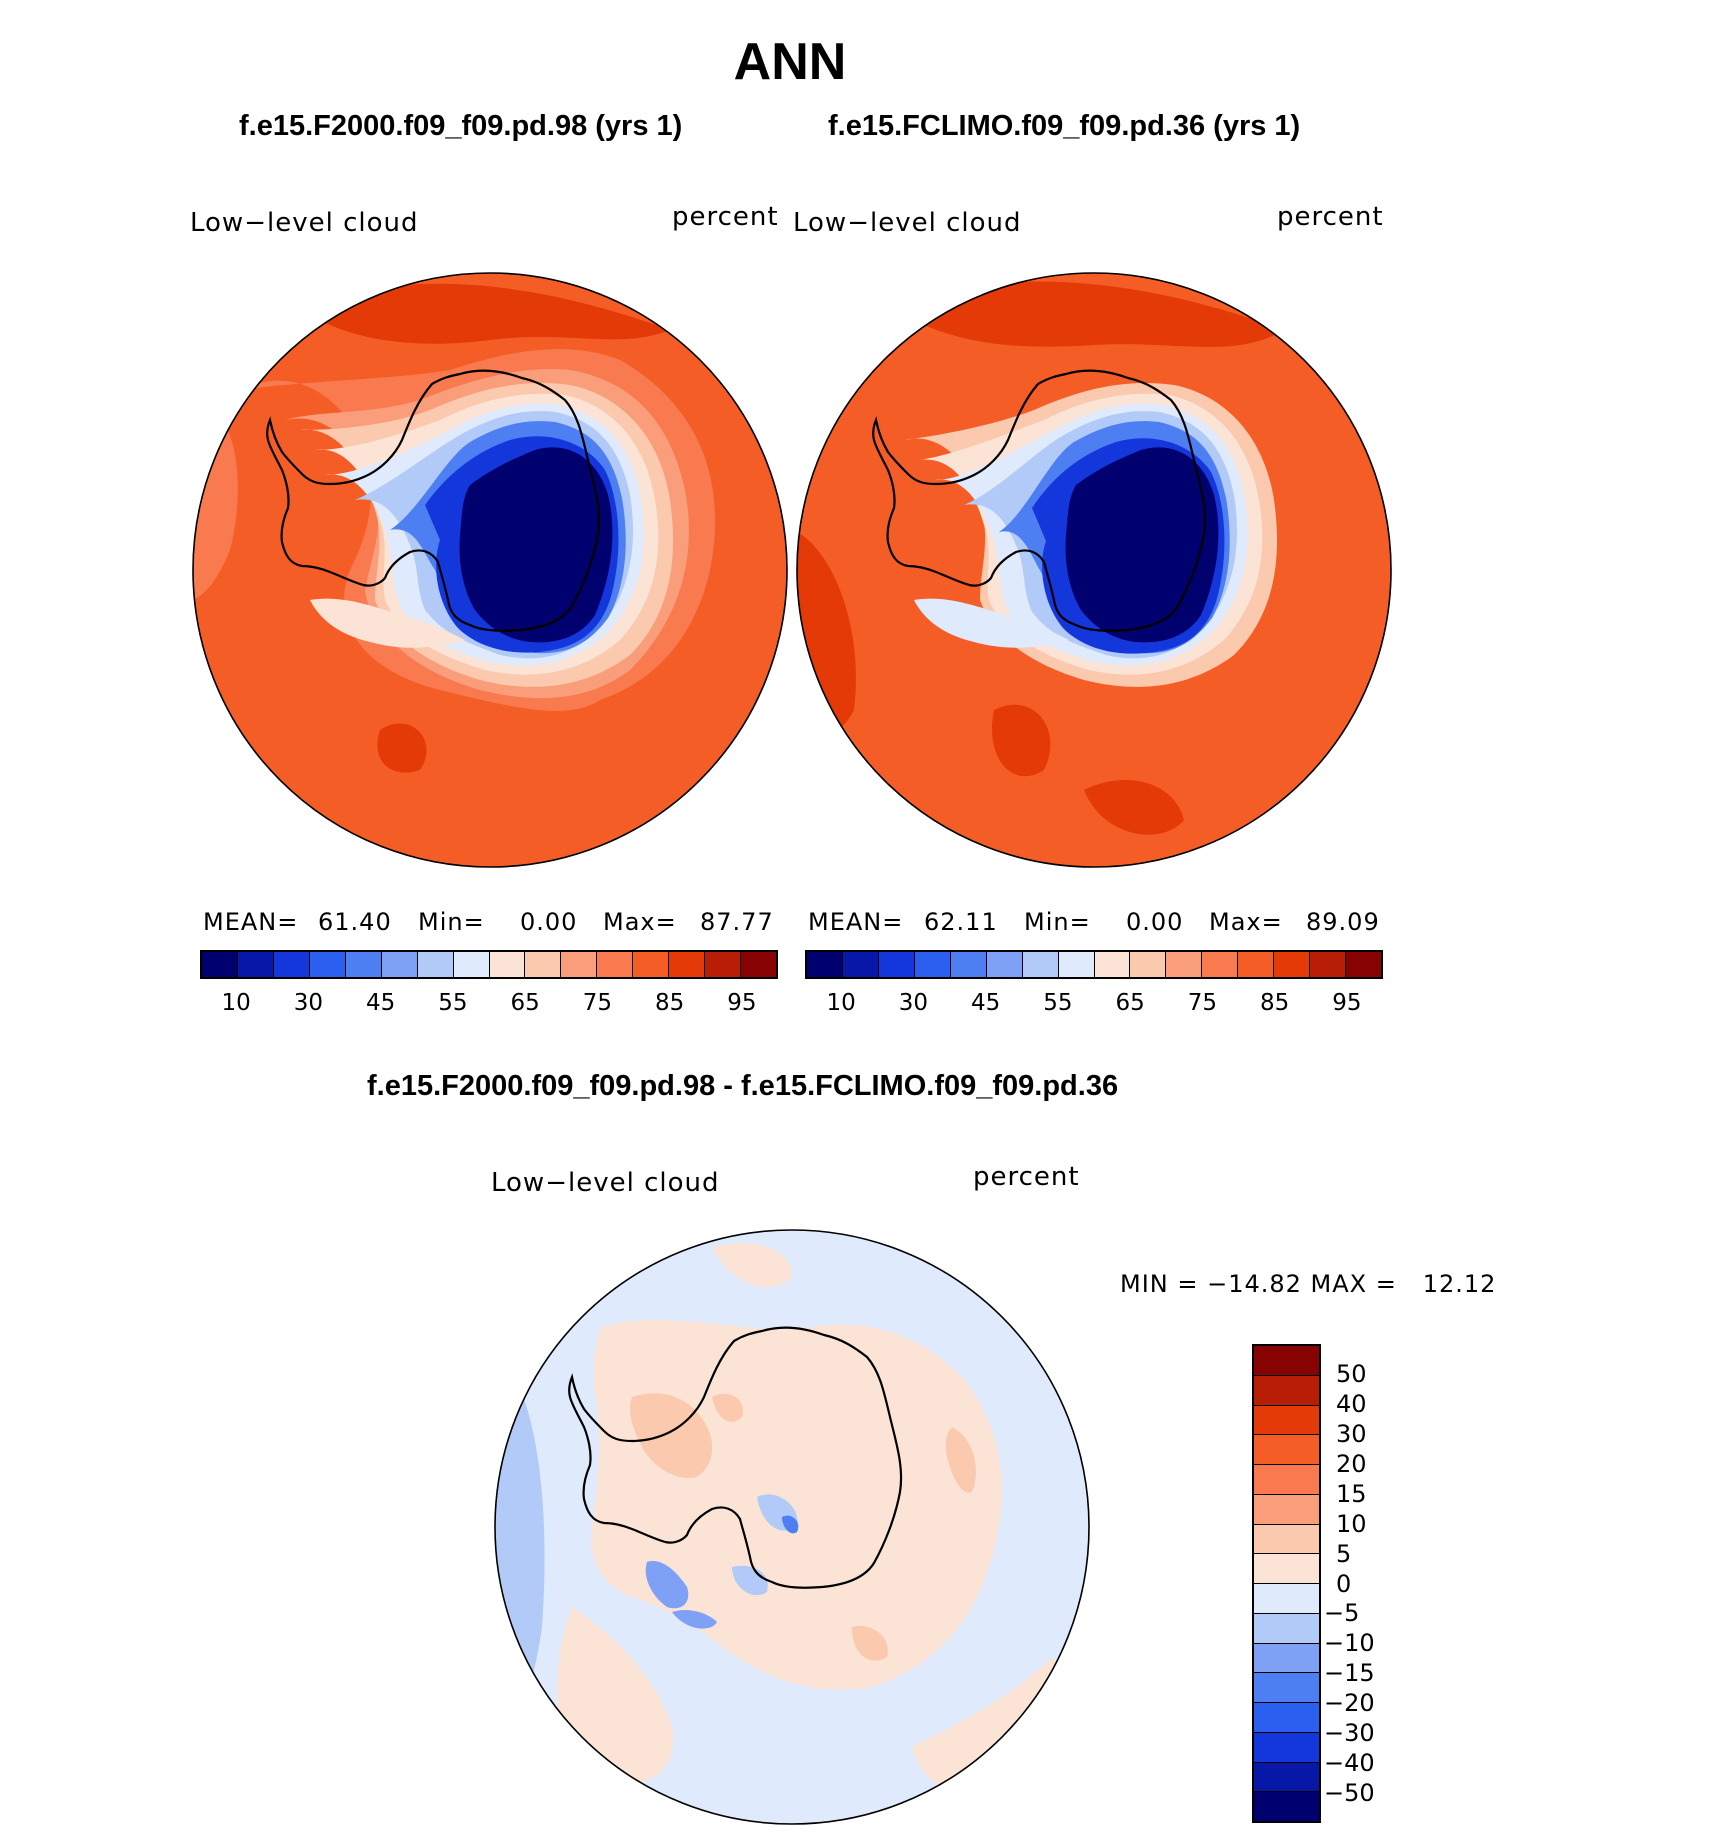 Image resolution: width=1710 pixels, height=1839 pixels. What do you see at coordinates (669, 1003) in the screenshot?
I see `left-colorbar-tick-label: 85` at bounding box center [669, 1003].